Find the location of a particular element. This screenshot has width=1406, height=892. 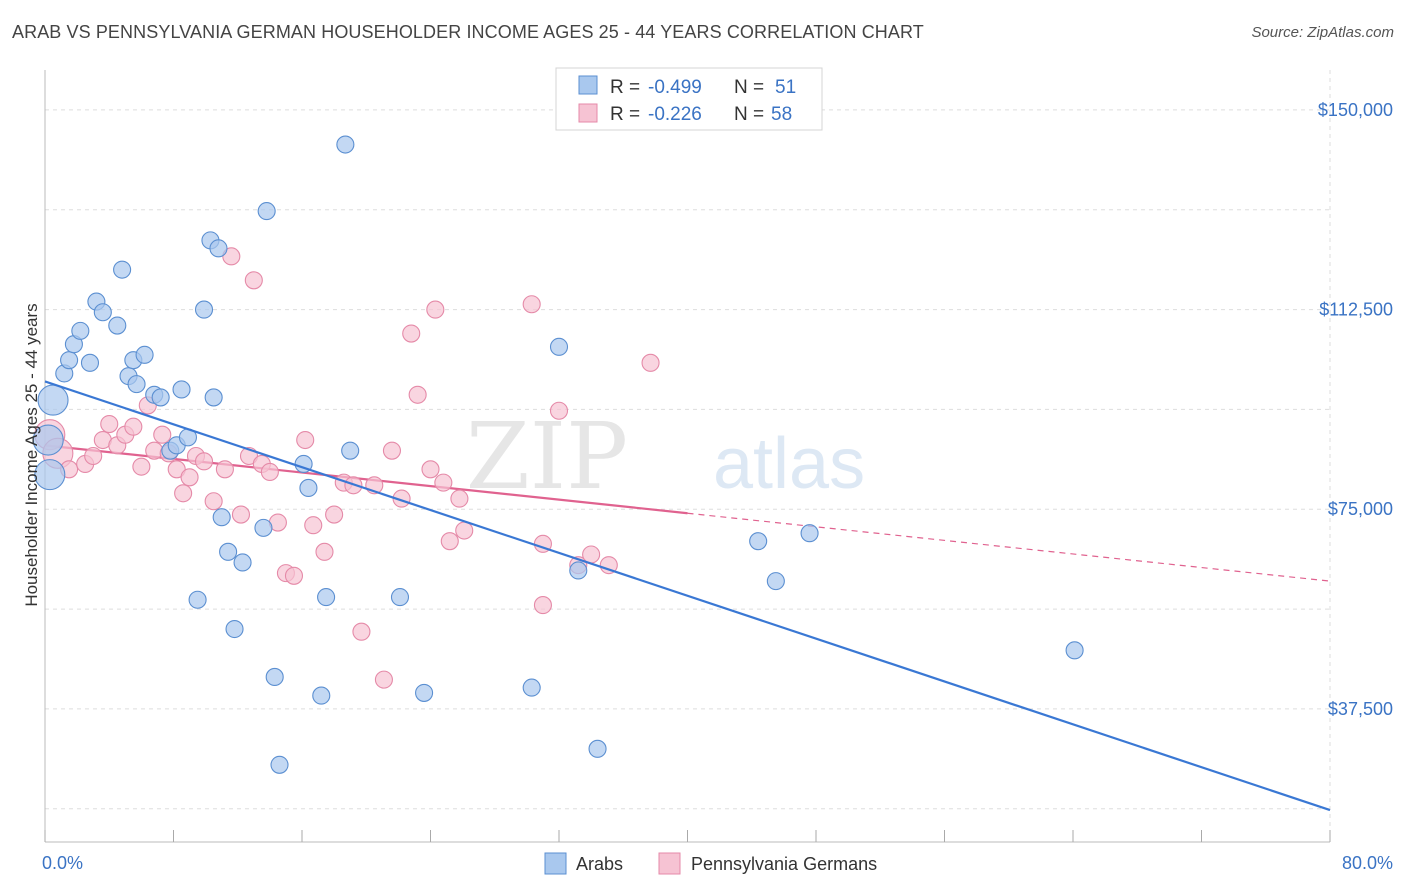

x-tick-labels: 0.0% 80.0% is located at coordinates (717, 863).